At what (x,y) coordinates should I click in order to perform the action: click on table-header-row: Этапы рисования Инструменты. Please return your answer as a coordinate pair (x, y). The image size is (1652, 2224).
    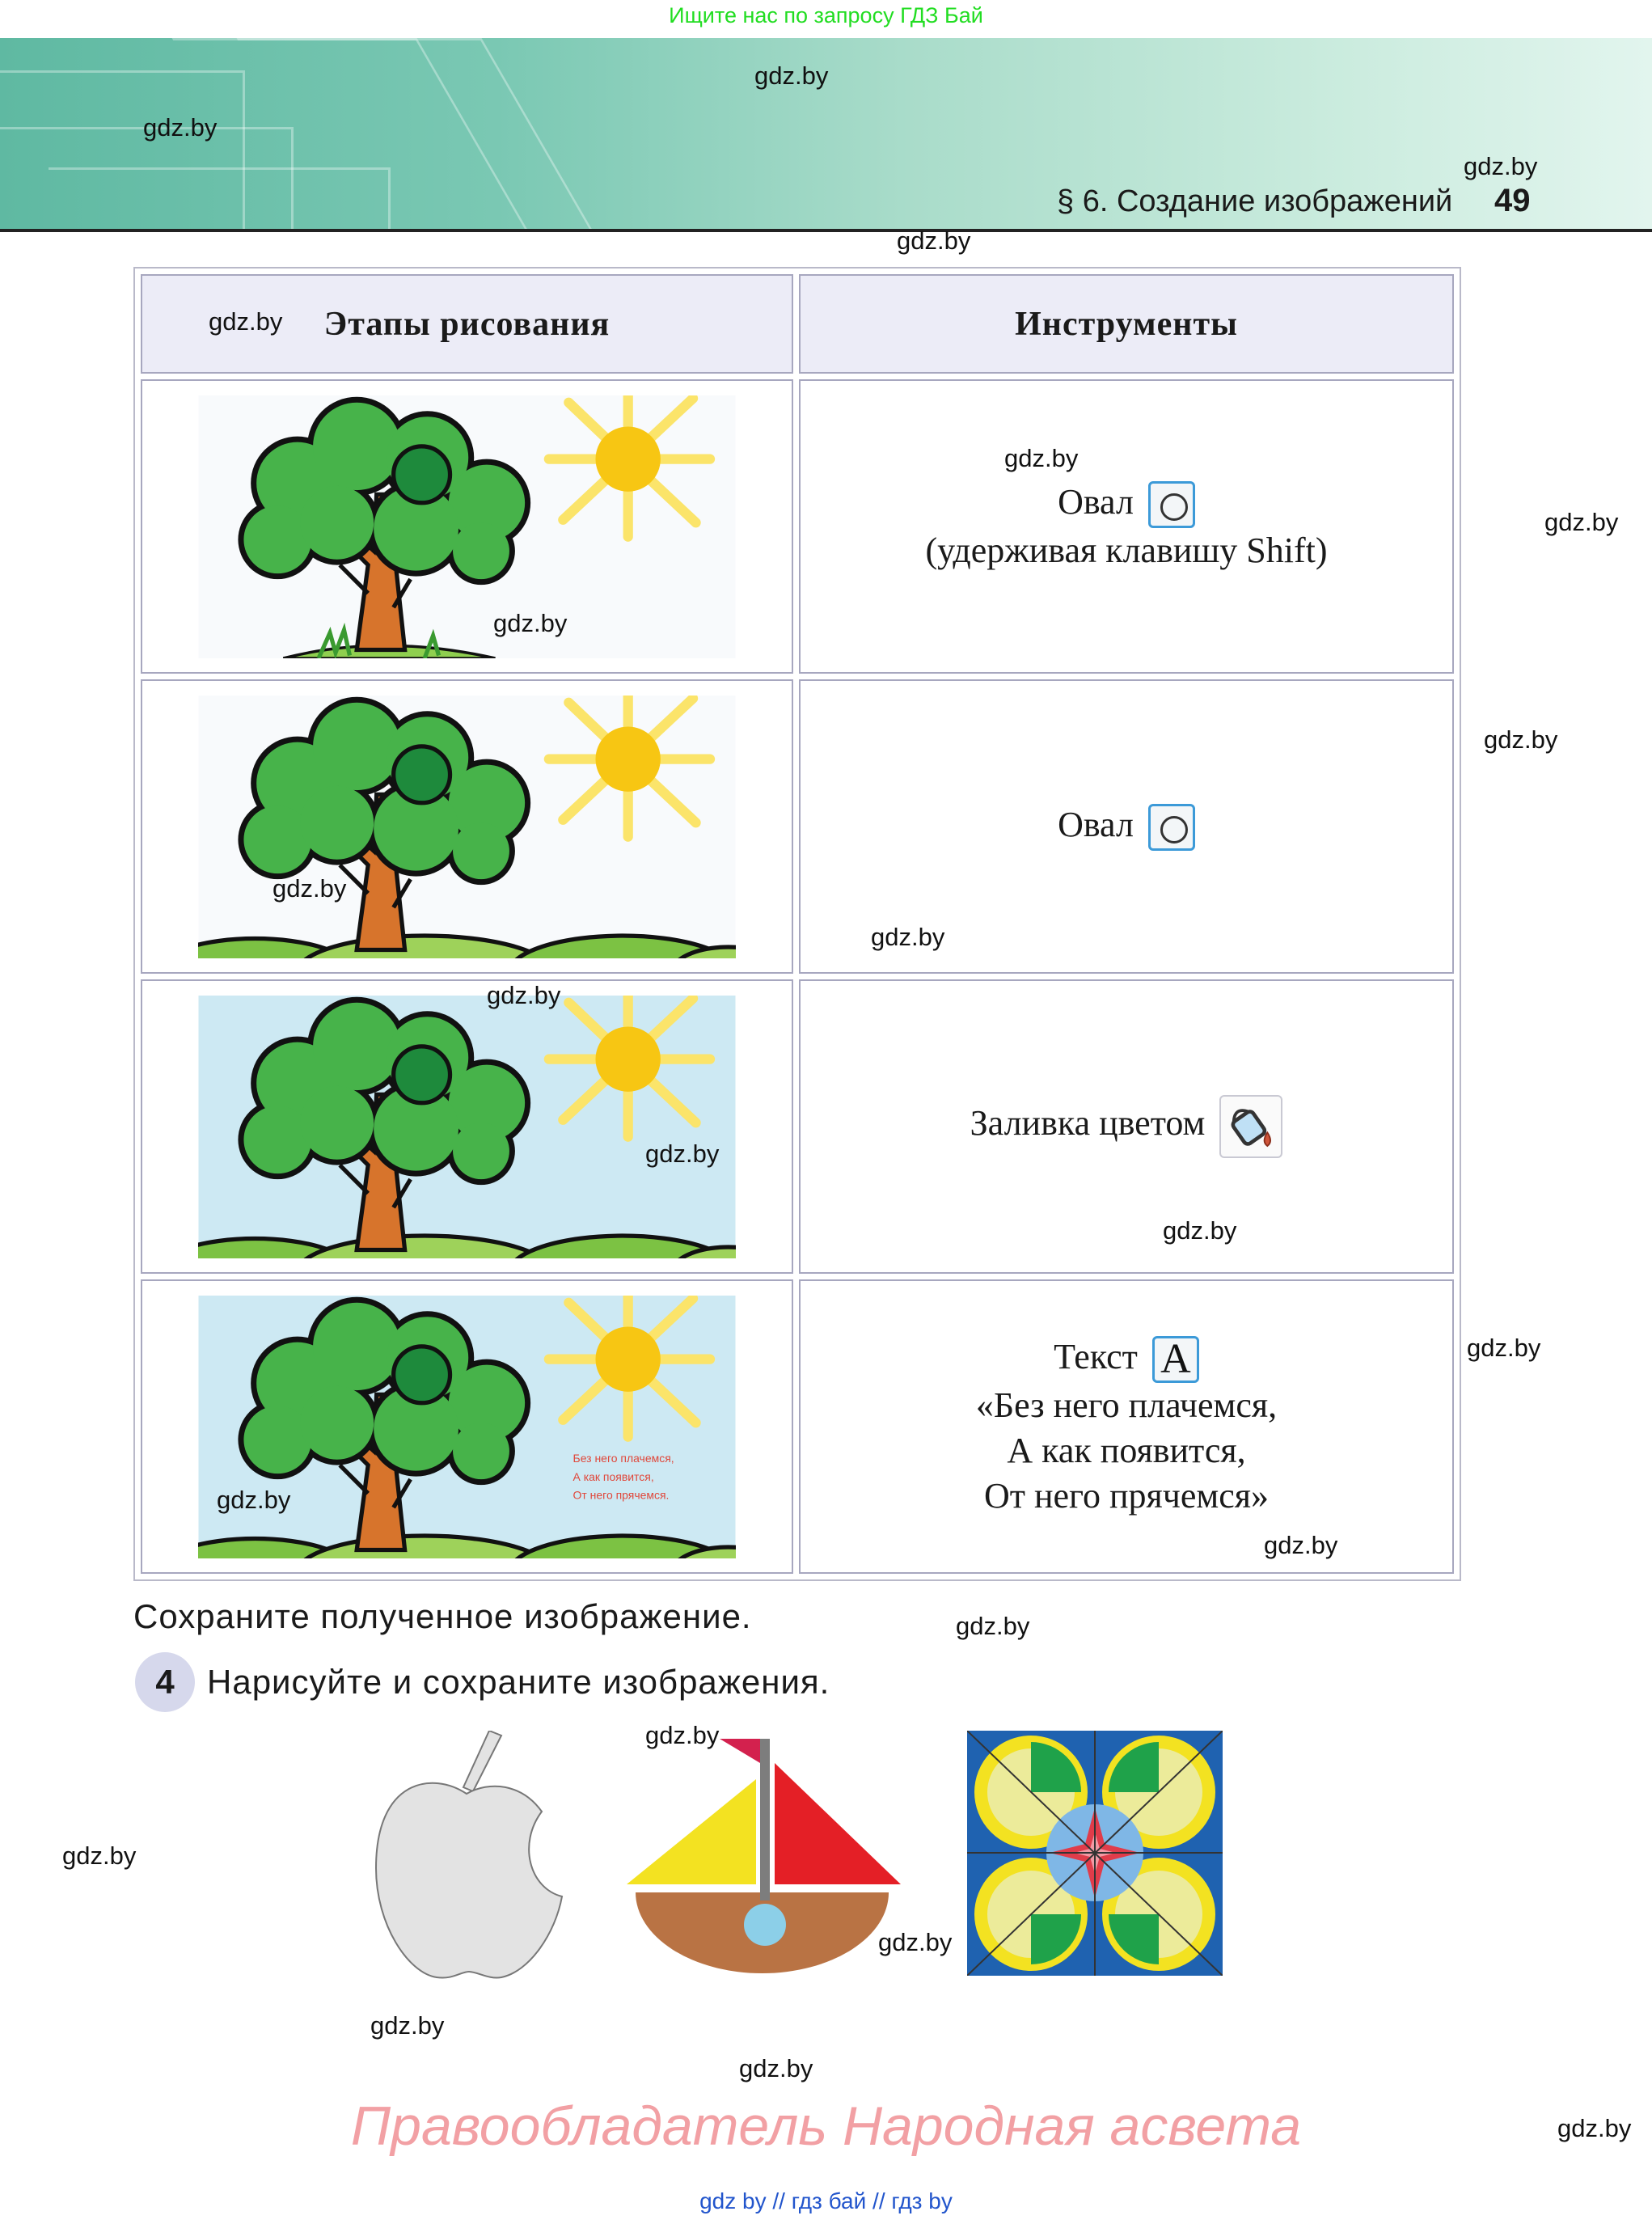
    Looking at the image, I should click on (797, 324).